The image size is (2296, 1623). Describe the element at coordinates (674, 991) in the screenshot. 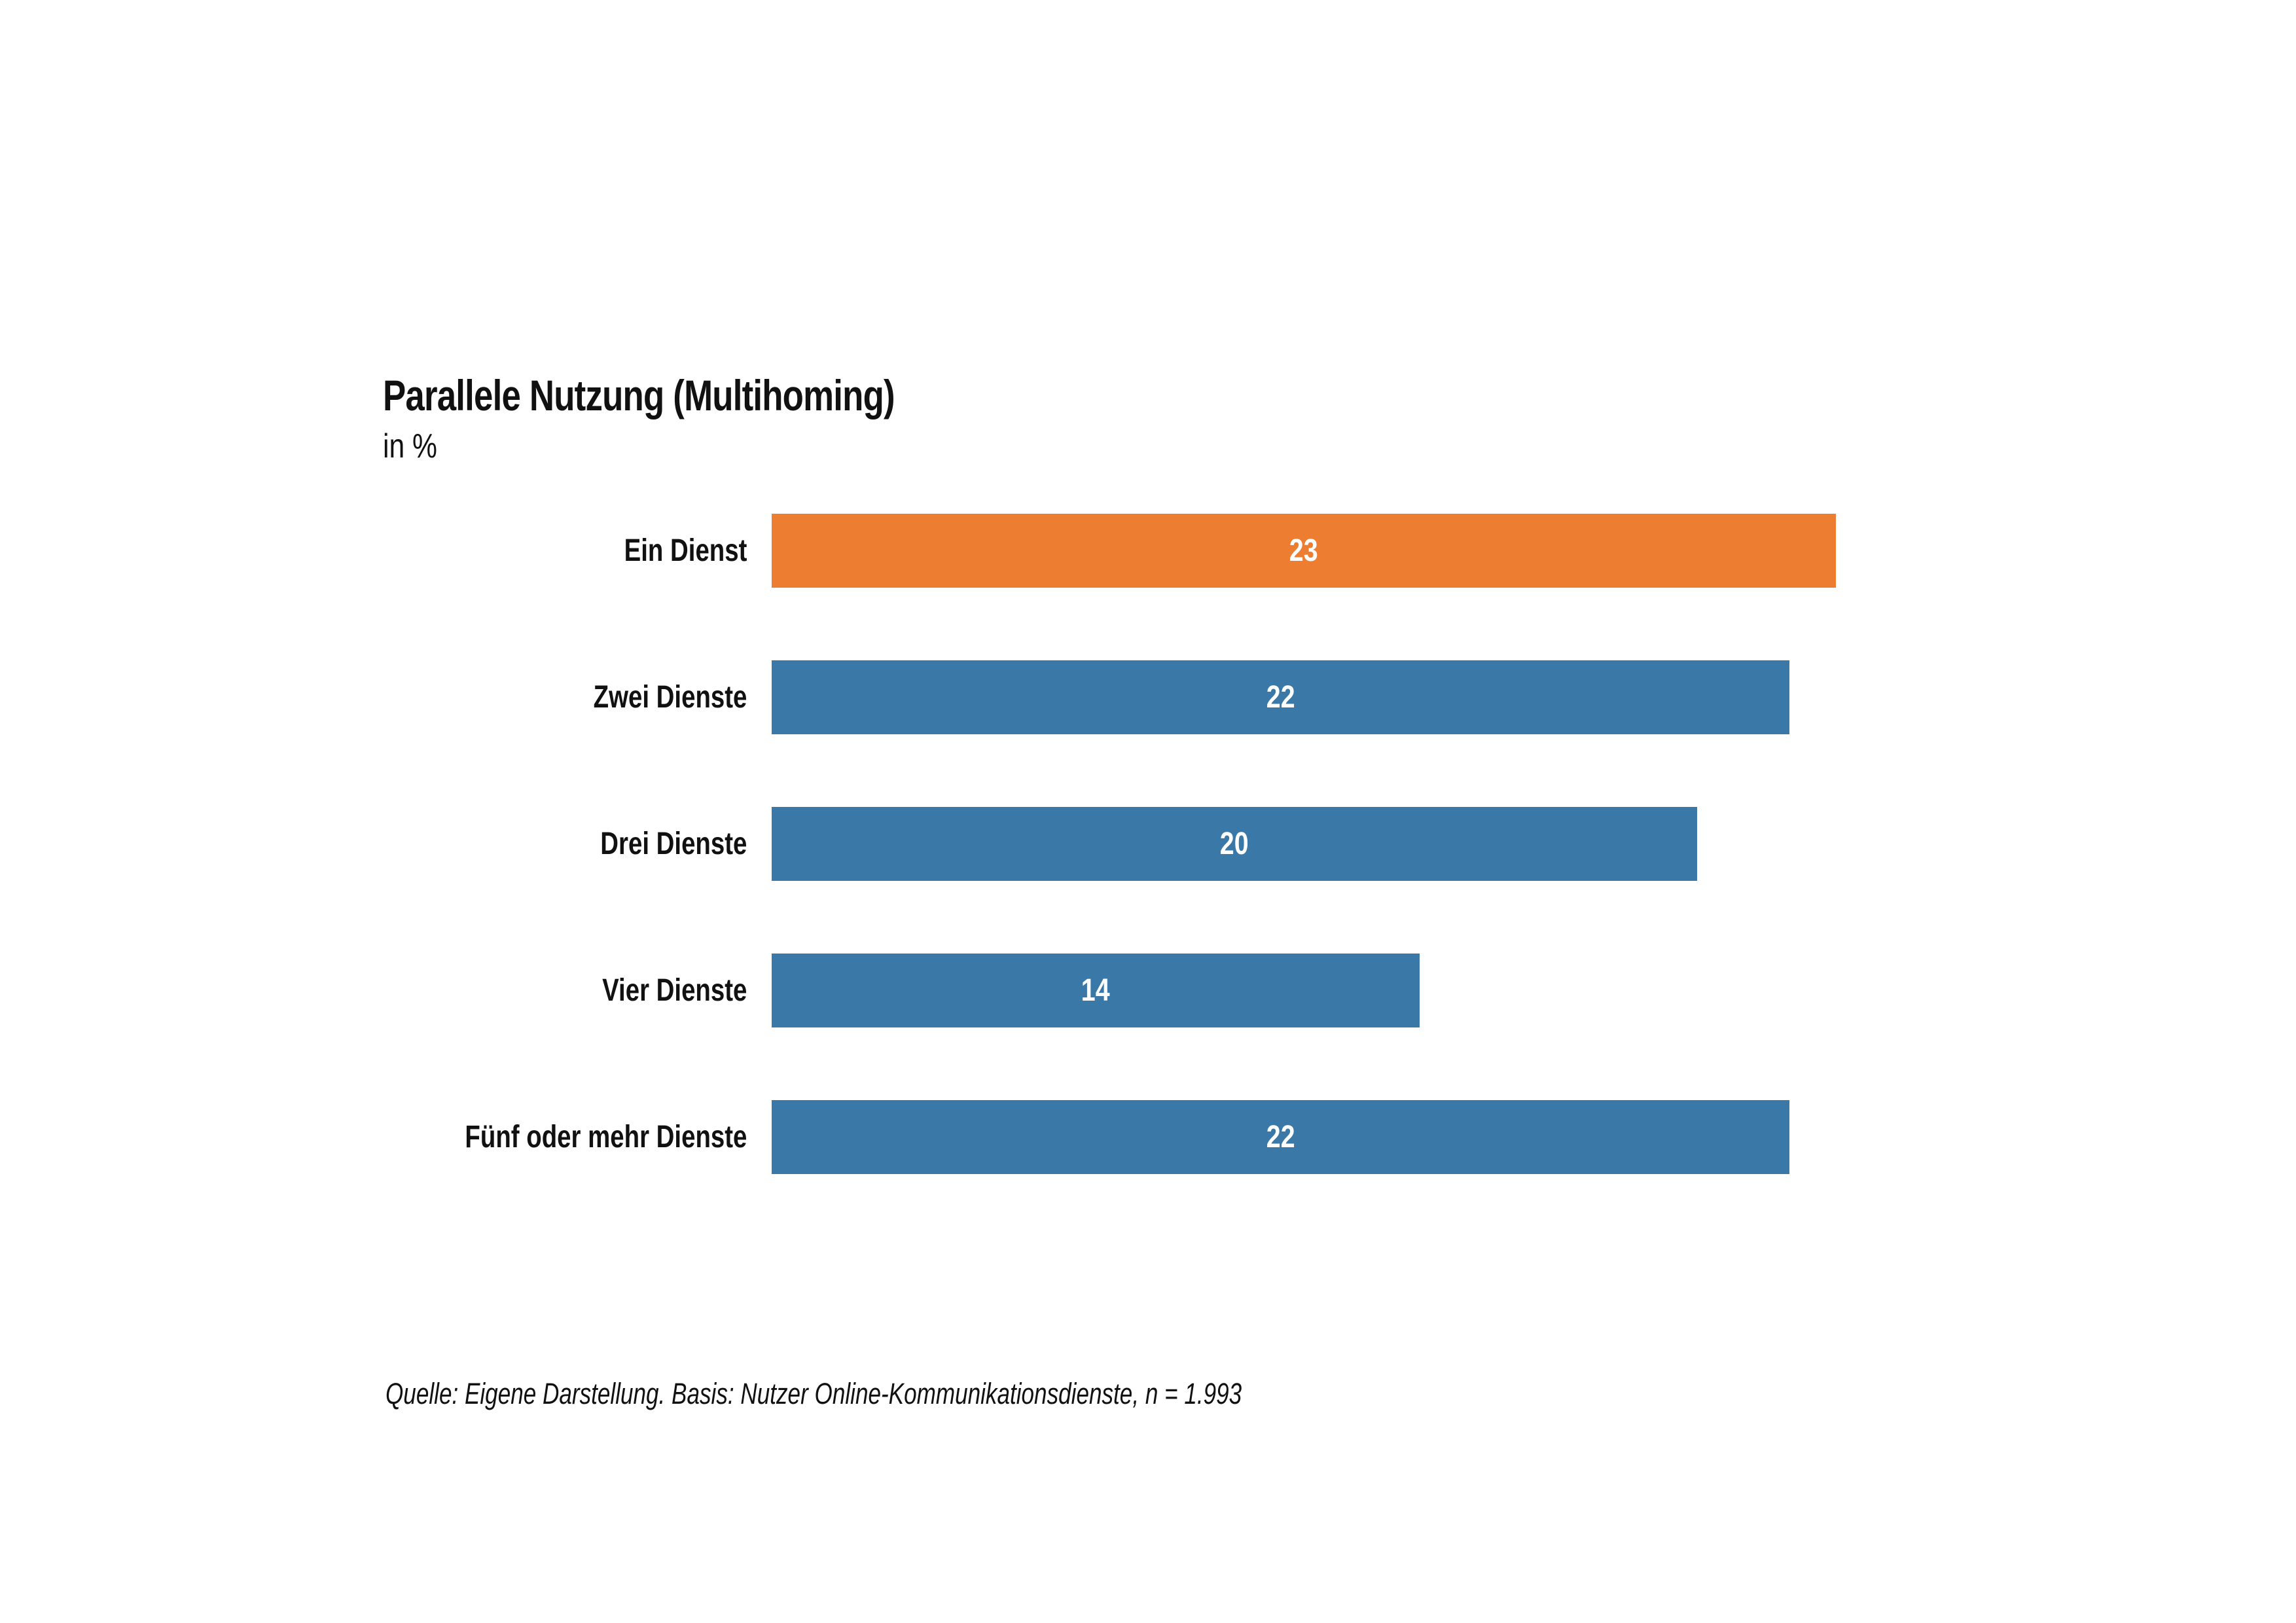

I see `category-label: Vier Dienste` at that location.